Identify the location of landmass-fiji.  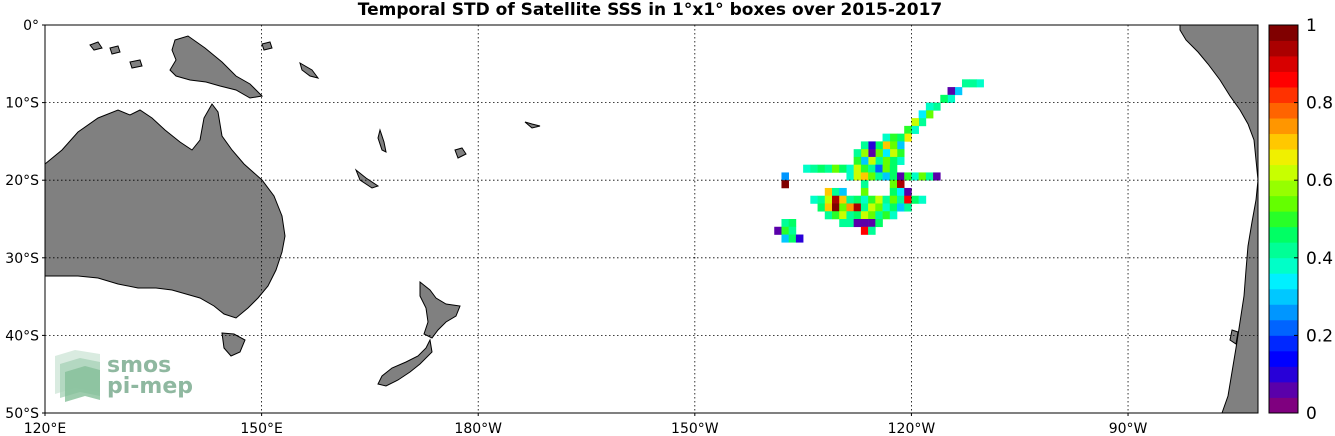
(460, 153).